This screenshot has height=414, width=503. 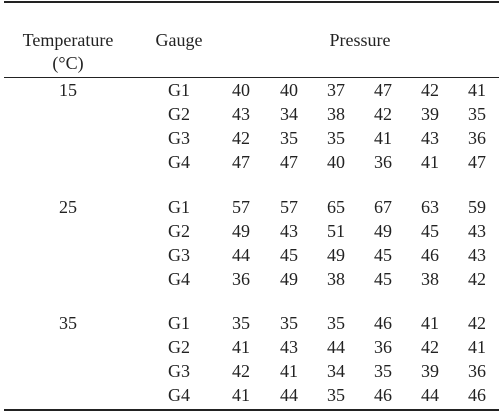 What do you see at coordinates (336, 231) in the screenshot?
I see `pressure-cell: 51` at bounding box center [336, 231].